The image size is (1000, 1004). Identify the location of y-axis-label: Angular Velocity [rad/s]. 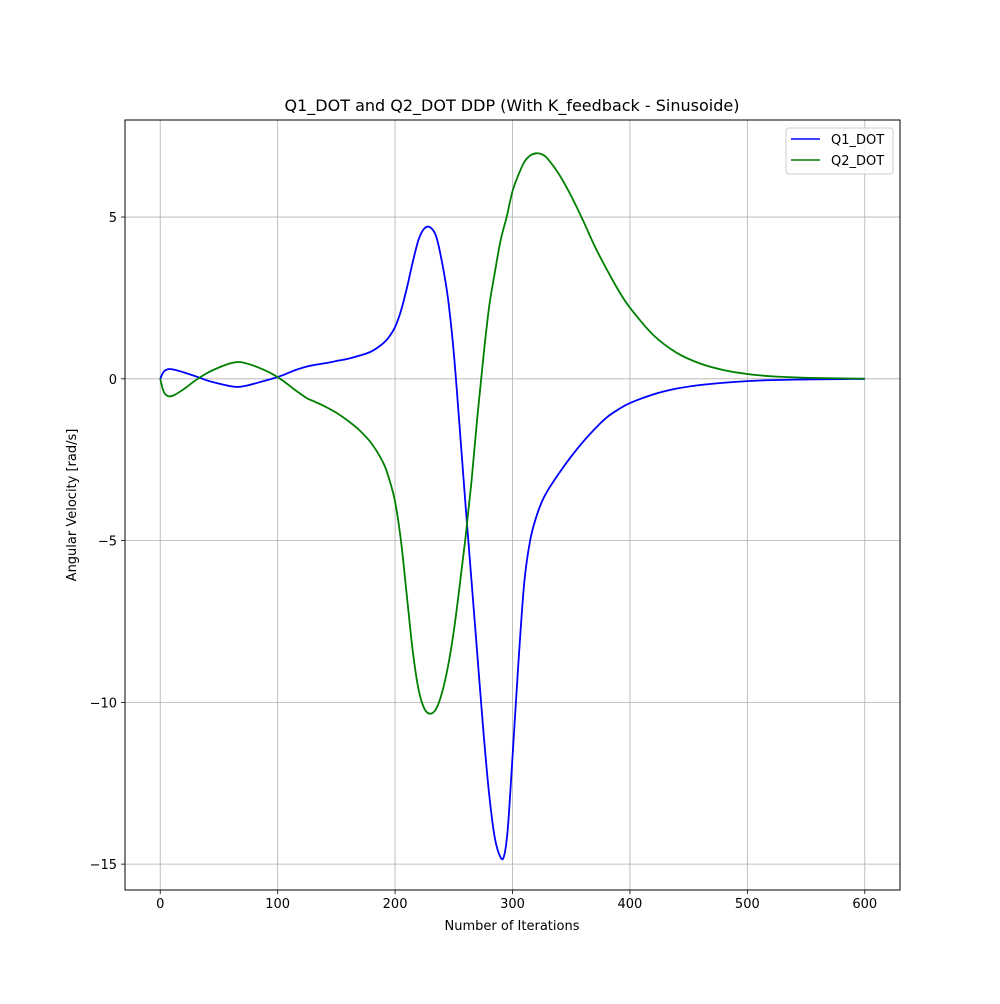
(72, 505).